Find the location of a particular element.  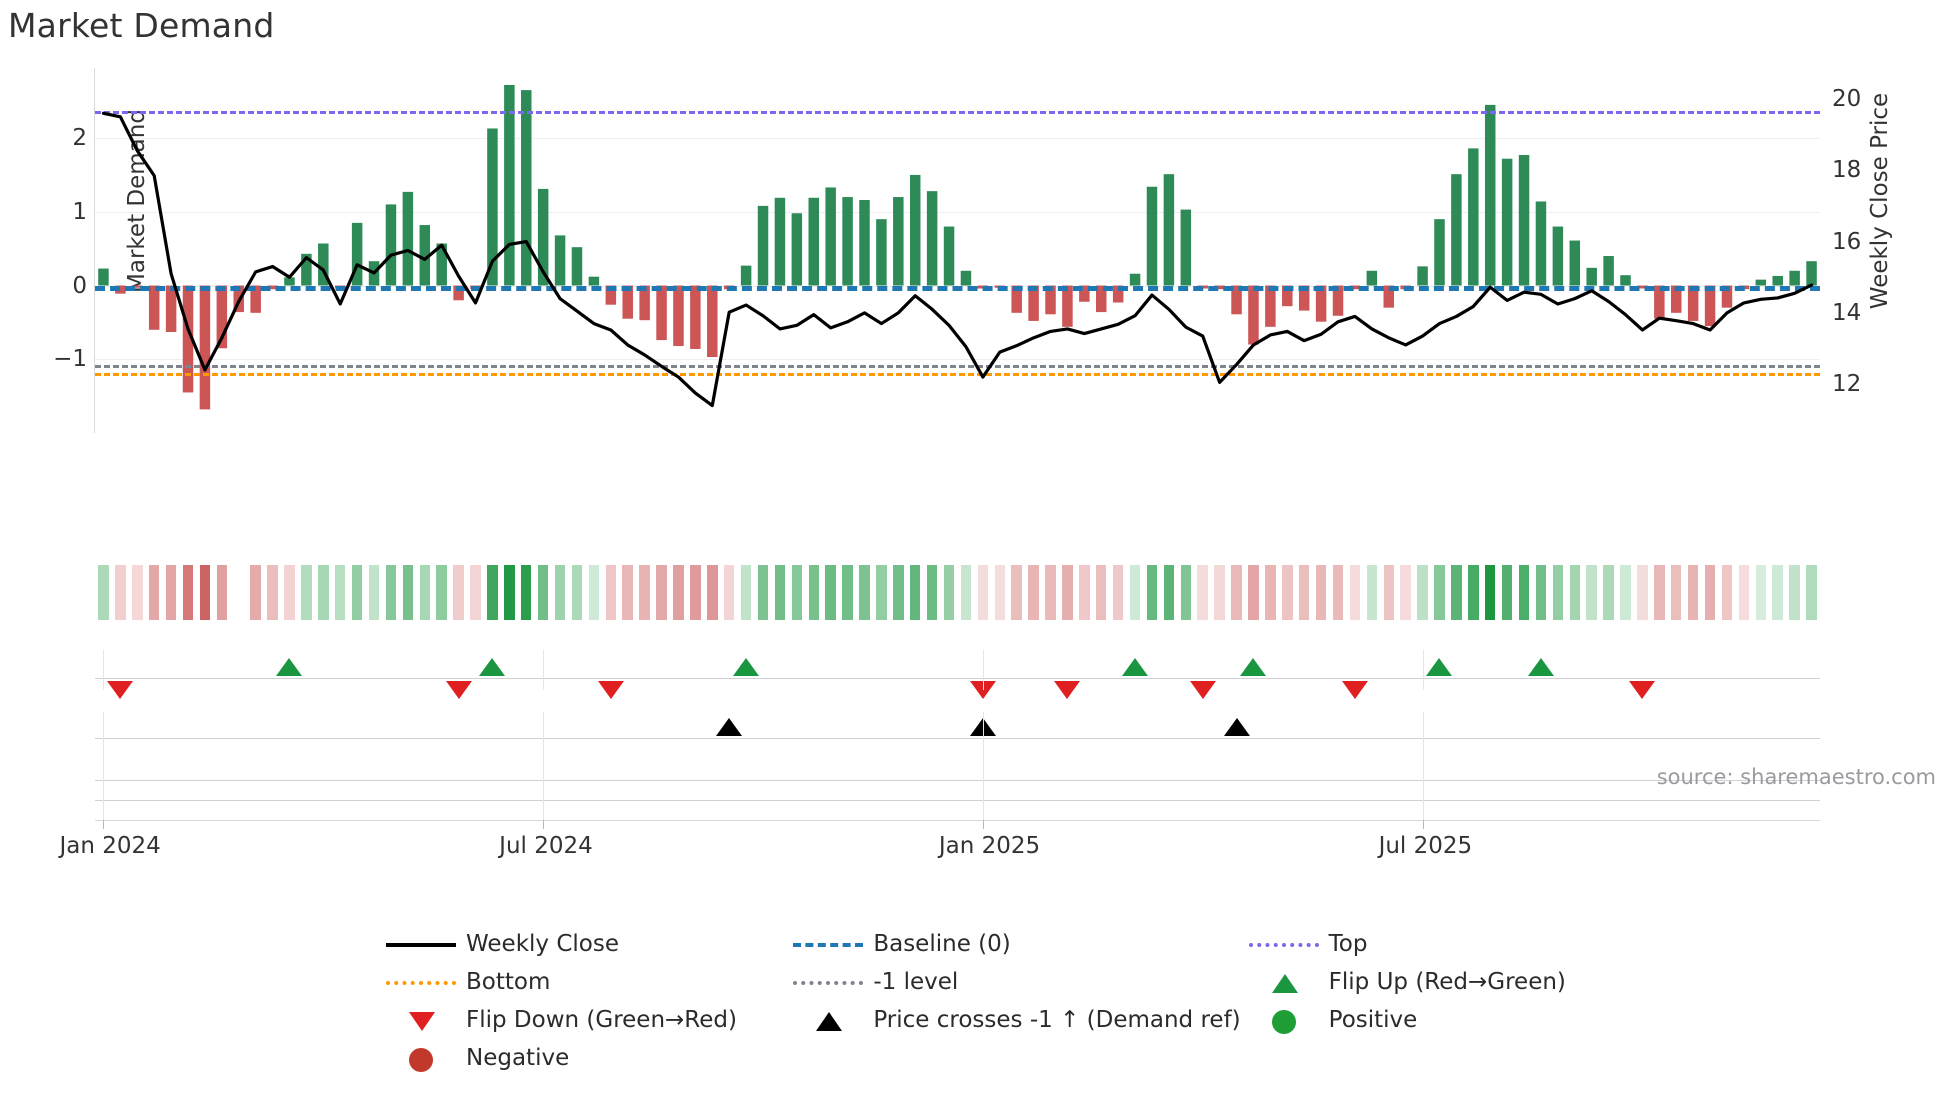

legend-item: Bottom is located at coordinates (581, 982).